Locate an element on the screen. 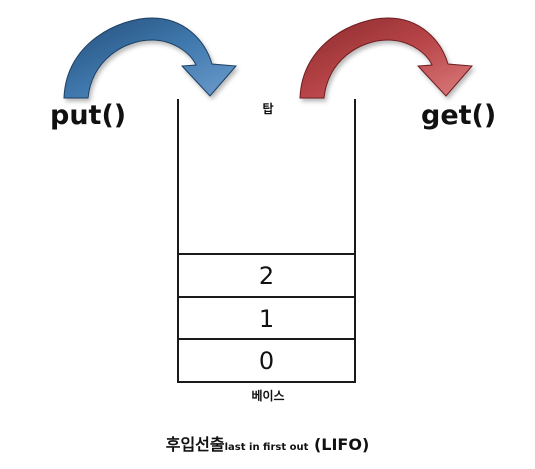 The height and width of the screenshot is (469, 535). caption-subscript: last in first out is located at coordinates (266, 447).